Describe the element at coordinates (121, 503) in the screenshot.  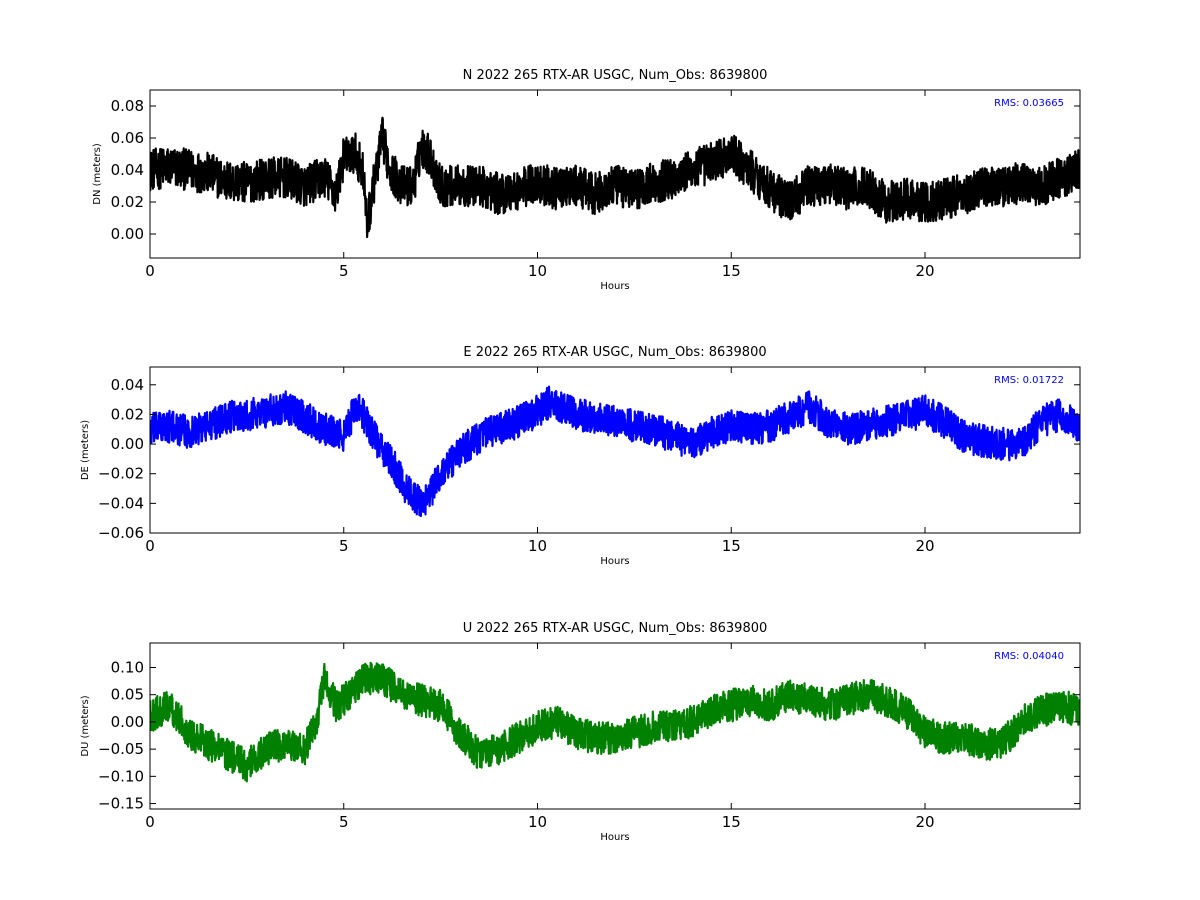
I see `east-y-tick-label: −0.04` at that location.